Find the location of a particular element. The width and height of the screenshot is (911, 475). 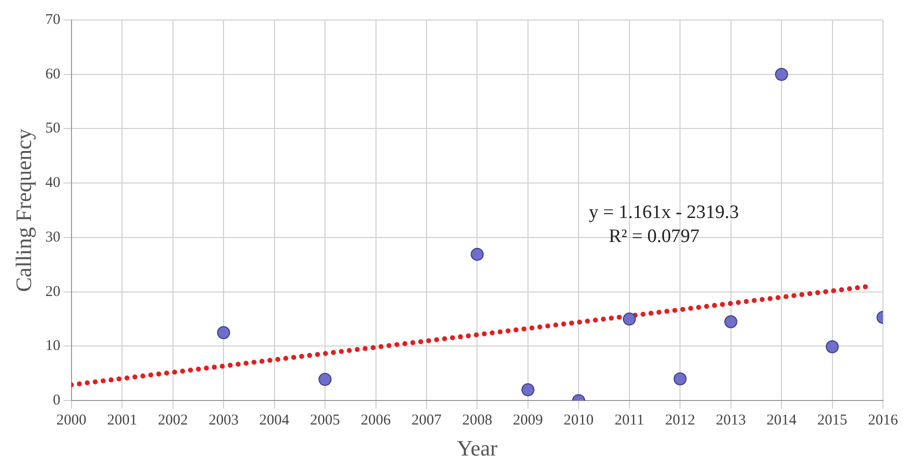

x-tick-label: 2005 is located at coordinates (325, 420).